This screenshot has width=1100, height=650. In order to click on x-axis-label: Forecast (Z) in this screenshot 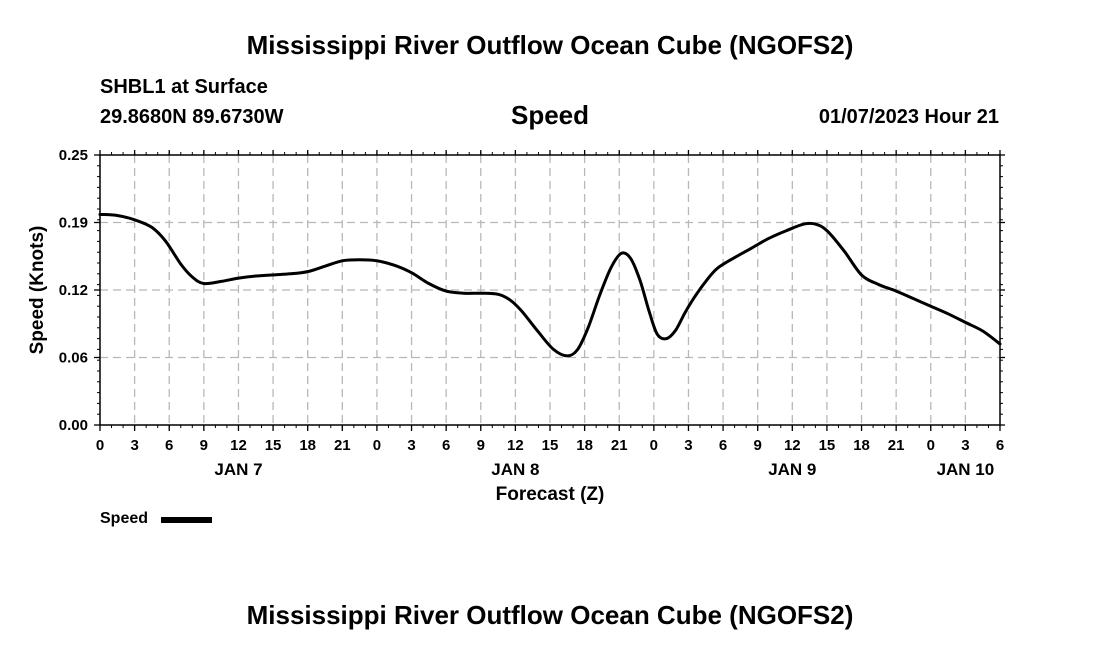, I will do `click(550, 494)`.